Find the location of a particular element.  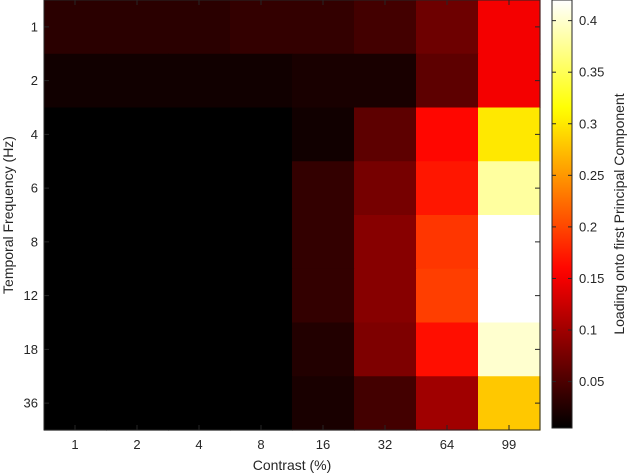

colorbar-tick-label: 0.35 is located at coordinates (591, 72).